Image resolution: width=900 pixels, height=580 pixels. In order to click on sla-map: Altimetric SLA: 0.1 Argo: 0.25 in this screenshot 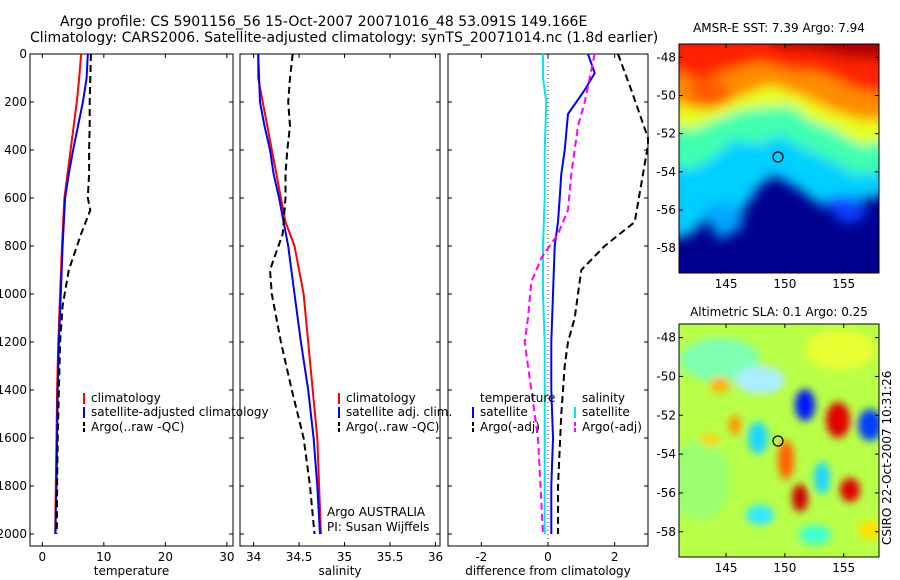, I will do `click(768, 440)`.